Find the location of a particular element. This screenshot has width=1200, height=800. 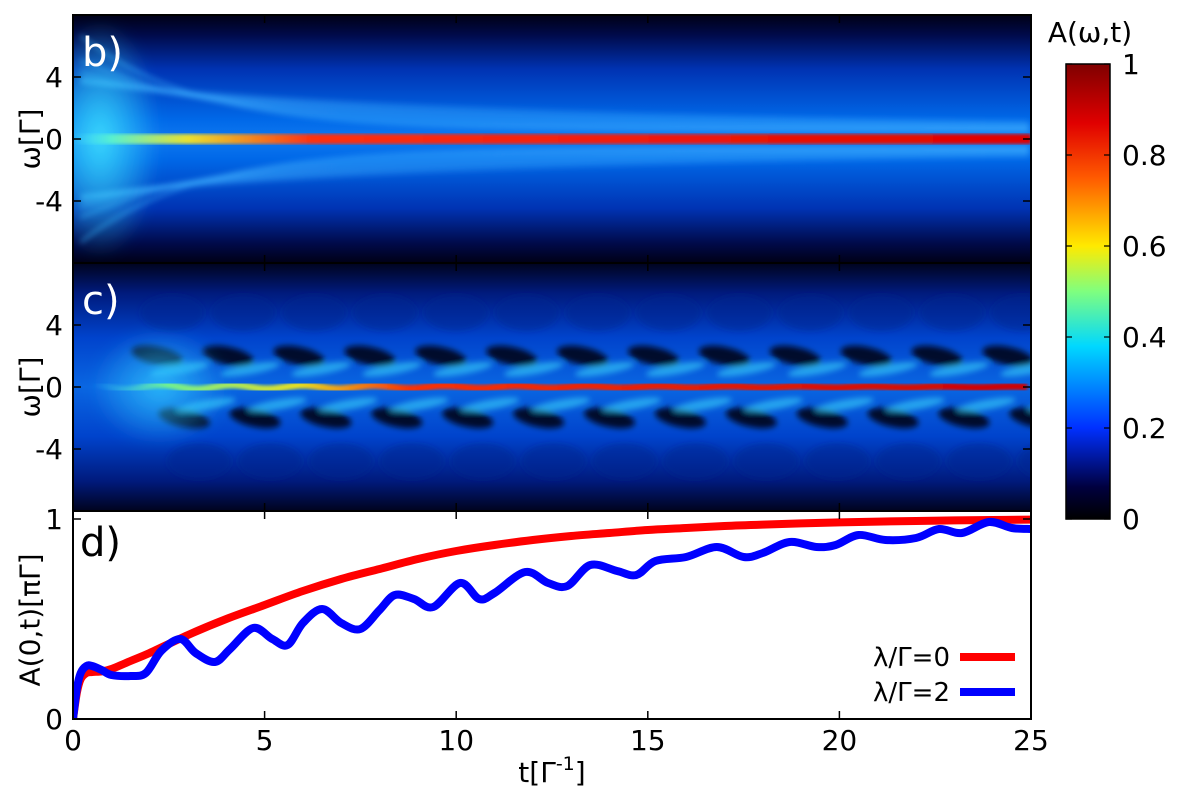

x-tick-label: 5 is located at coordinates (265, 740).